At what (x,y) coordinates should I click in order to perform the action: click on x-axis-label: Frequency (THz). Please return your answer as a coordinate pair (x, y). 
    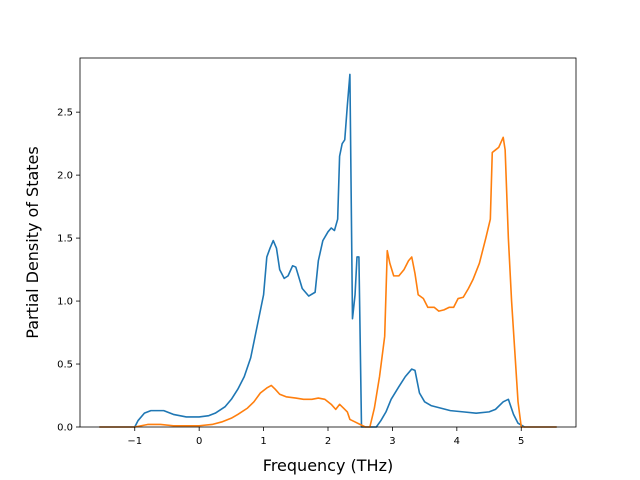
    Looking at the image, I should click on (328, 465).